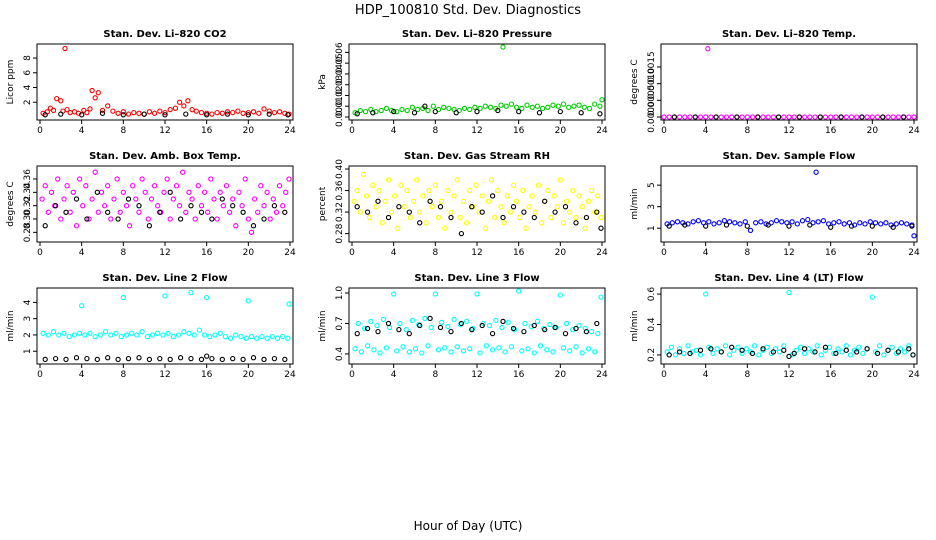 Image resolution: width=936 pixels, height=540 pixels. I want to click on x-tick-label: 8, so click(747, 375).